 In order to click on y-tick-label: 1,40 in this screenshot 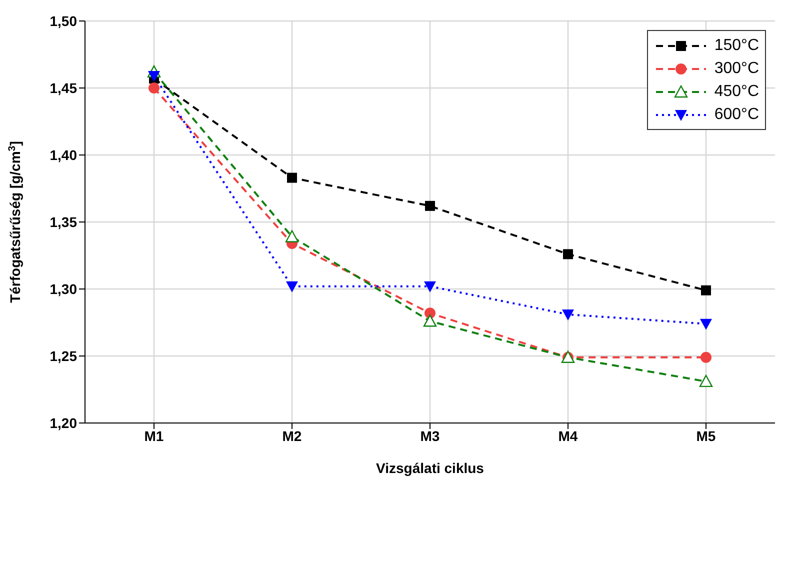, I will do `click(64, 154)`.